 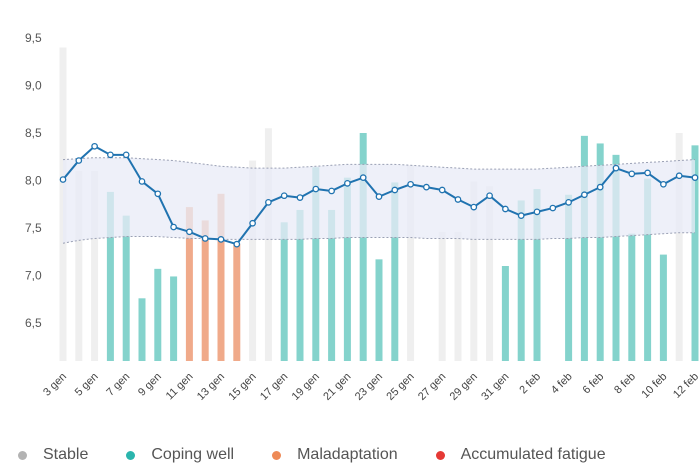 I want to click on legend-item-coping: Coping well, so click(x=180, y=455).